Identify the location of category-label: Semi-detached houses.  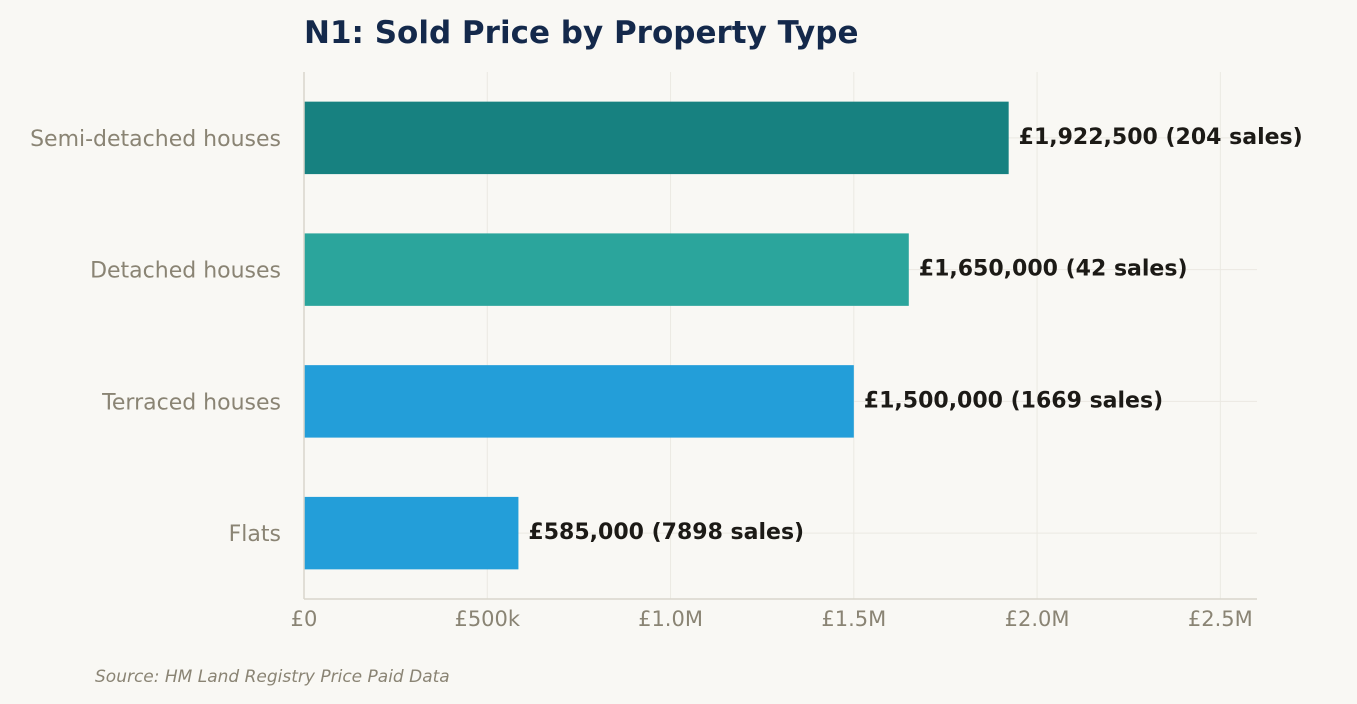
(155, 139).